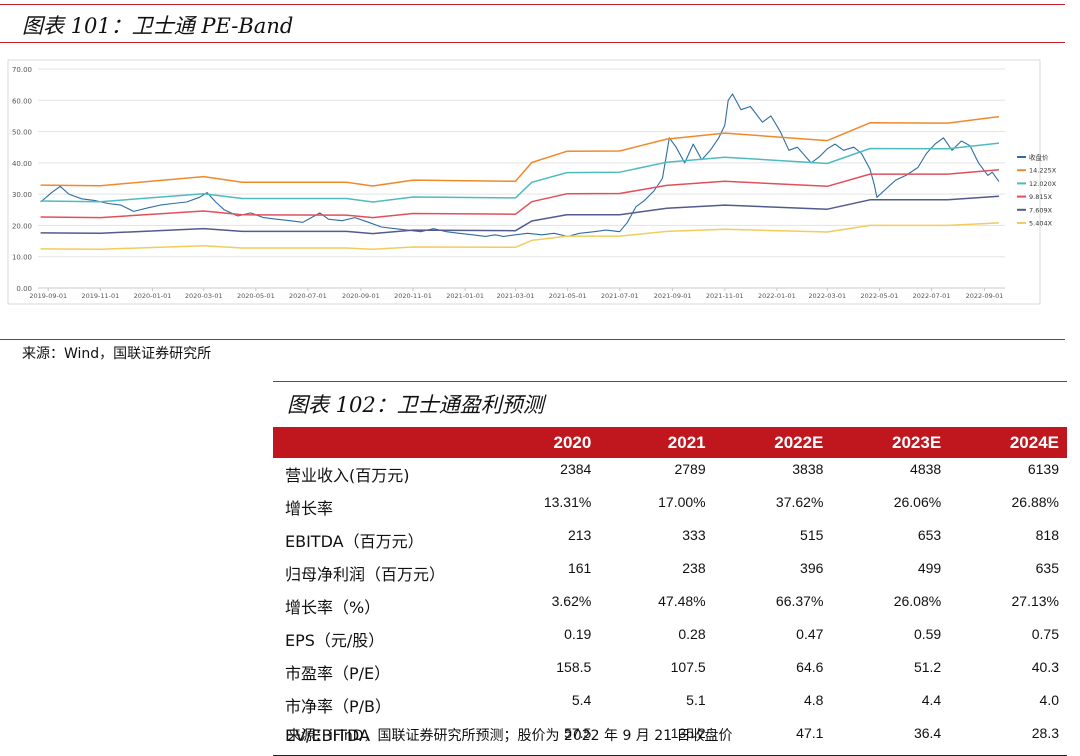 The image size is (1080, 756). What do you see at coordinates (413, 296) in the screenshot?
I see `x-tick-label: 2020-11-01` at bounding box center [413, 296].